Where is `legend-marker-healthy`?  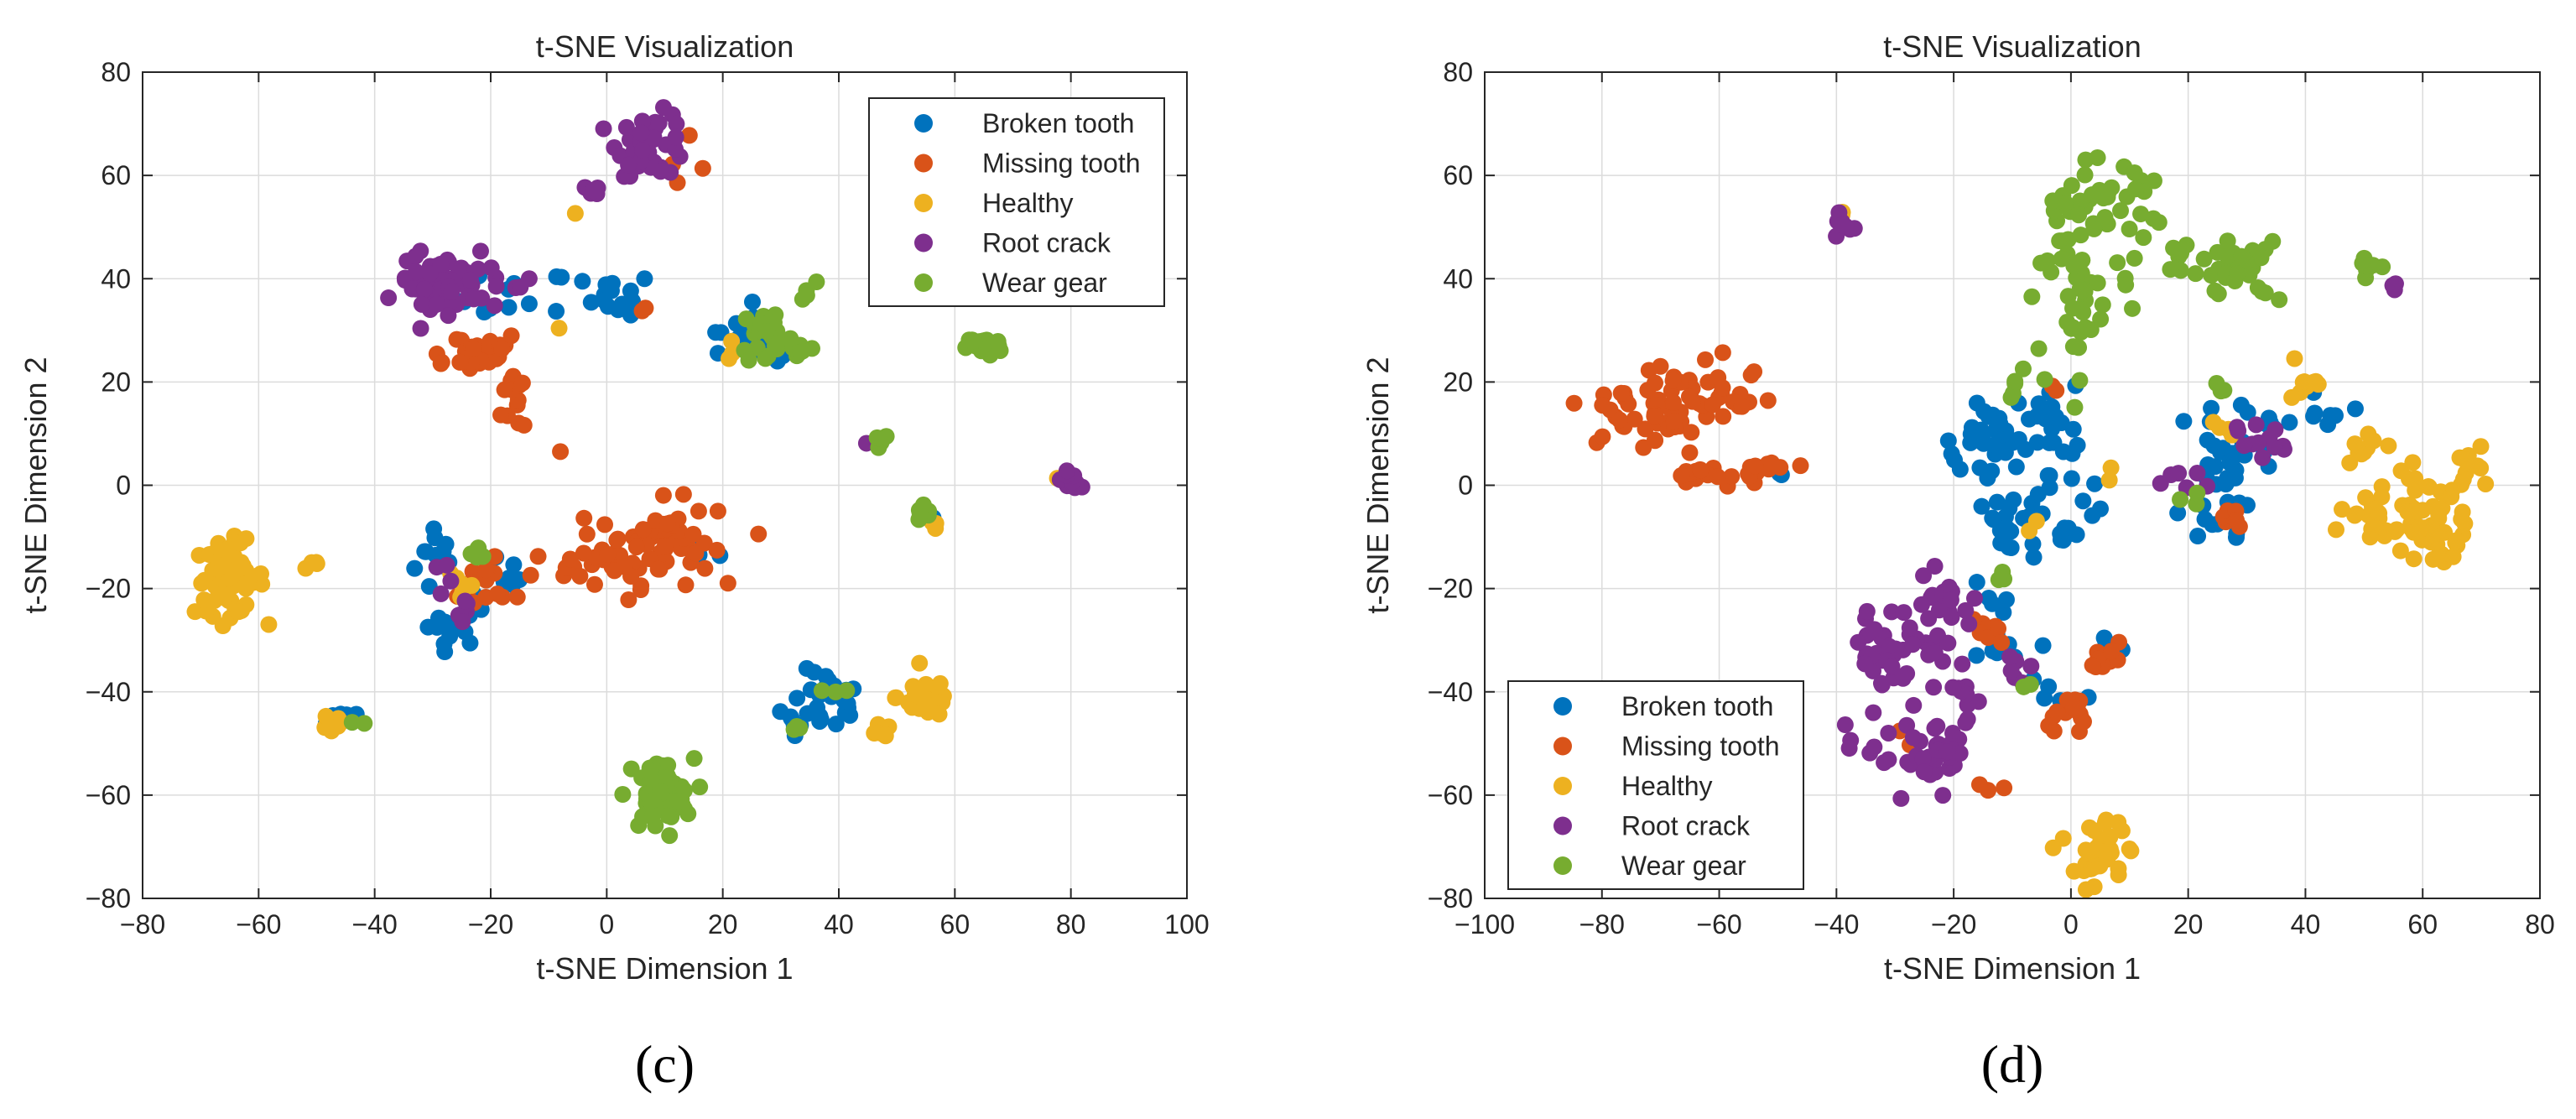 legend-marker-healthy is located at coordinates (1562, 786).